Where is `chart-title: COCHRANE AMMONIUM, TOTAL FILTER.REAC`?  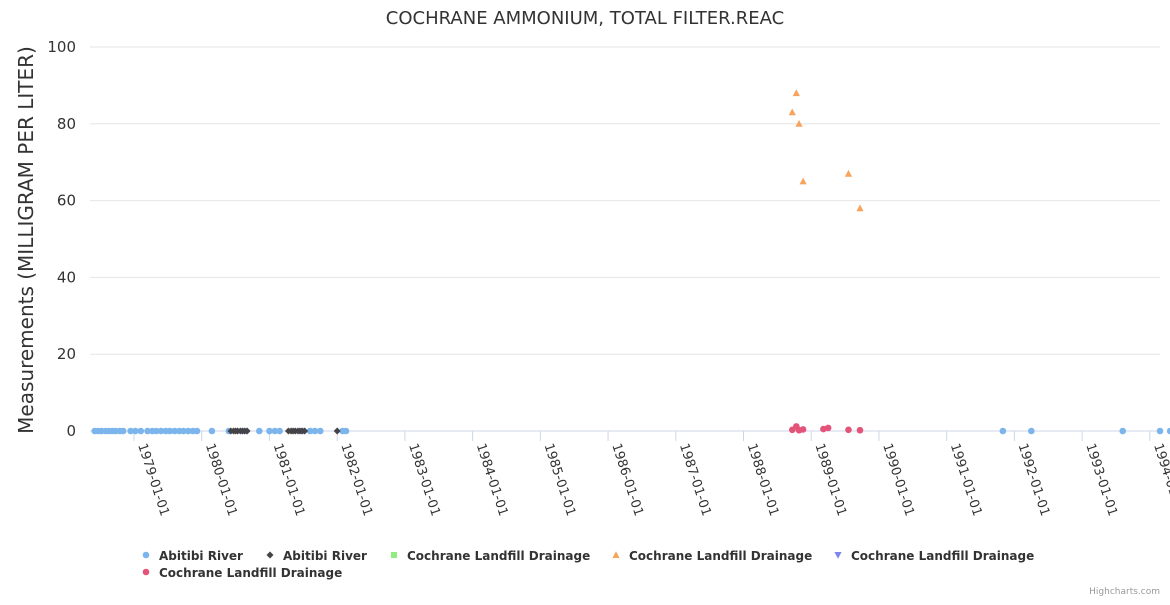
chart-title: COCHRANE AMMONIUM, TOTAL FILTER.REAC is located at coordinates (585, 18).